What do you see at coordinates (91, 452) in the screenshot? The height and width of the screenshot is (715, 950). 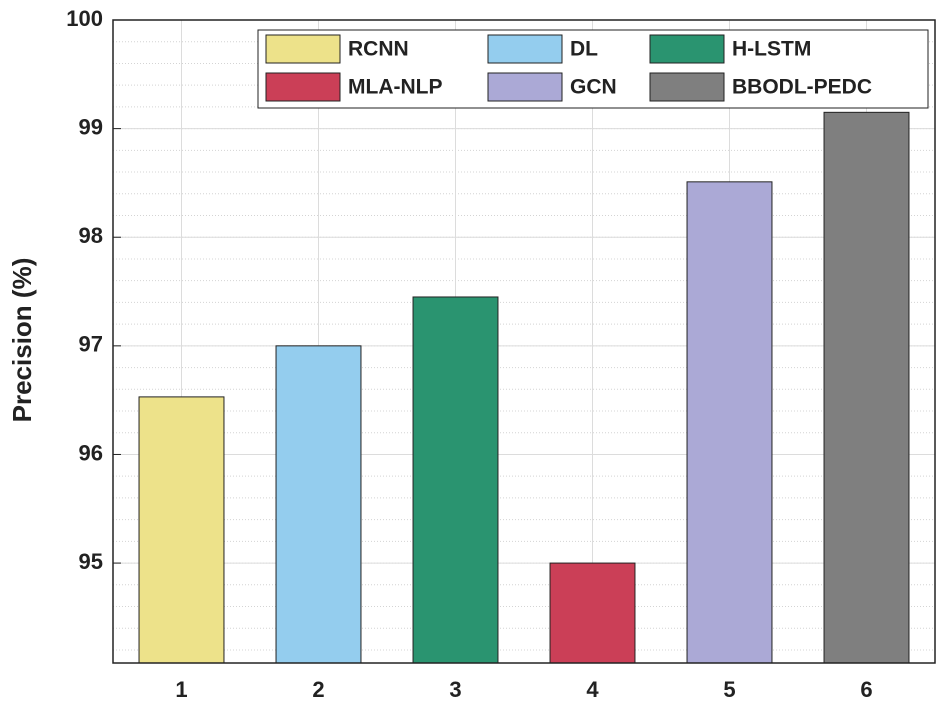 I see `y-tick-label: 96` at bounding box center [91, 452].